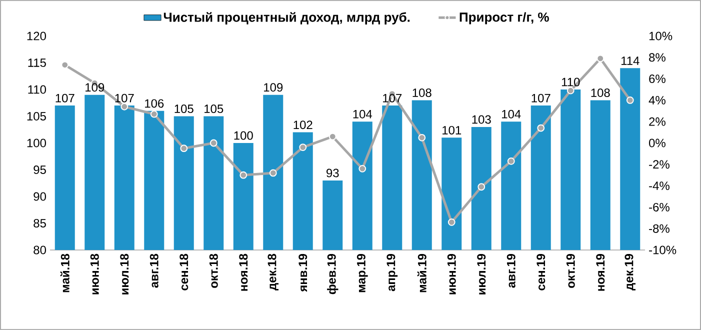  Describe the element at coordinates (657, 143) in the screenshot. I see `y2-tick-label: 0%` at that location.